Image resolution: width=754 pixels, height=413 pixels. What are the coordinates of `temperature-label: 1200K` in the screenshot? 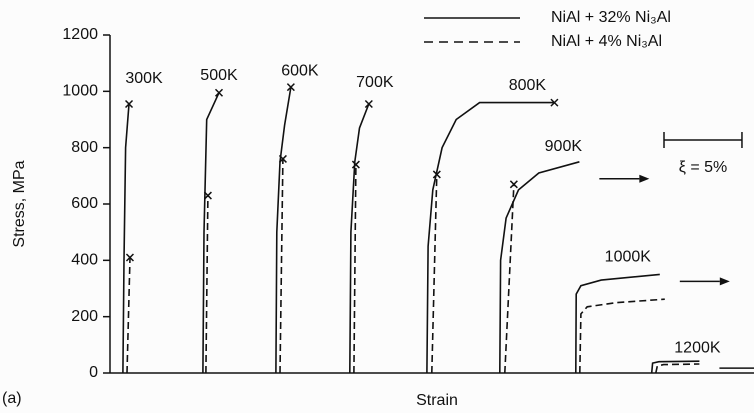 It's located at (697, 347).